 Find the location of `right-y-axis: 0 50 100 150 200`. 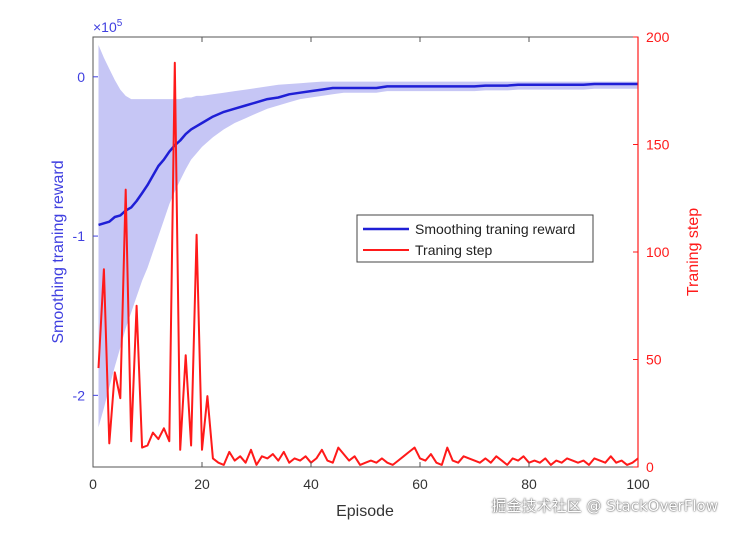

right-y-axis: 0 50 100 150 200 is located at coordinates (651, 252).